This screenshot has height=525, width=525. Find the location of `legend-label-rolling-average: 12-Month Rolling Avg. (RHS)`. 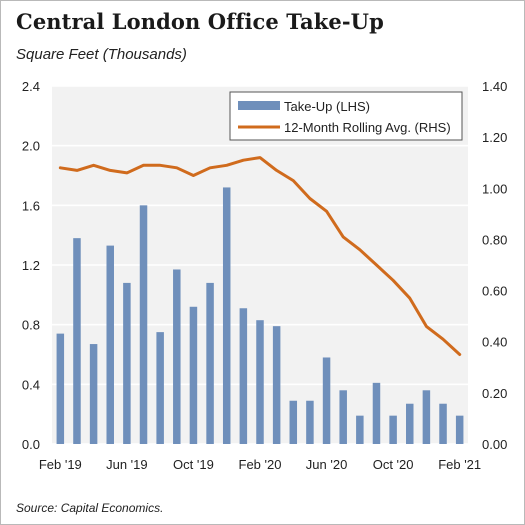

legend-label-rolling-average: 12-Month Rolling Avg. (RHS) is located at coordinates (367, 127).